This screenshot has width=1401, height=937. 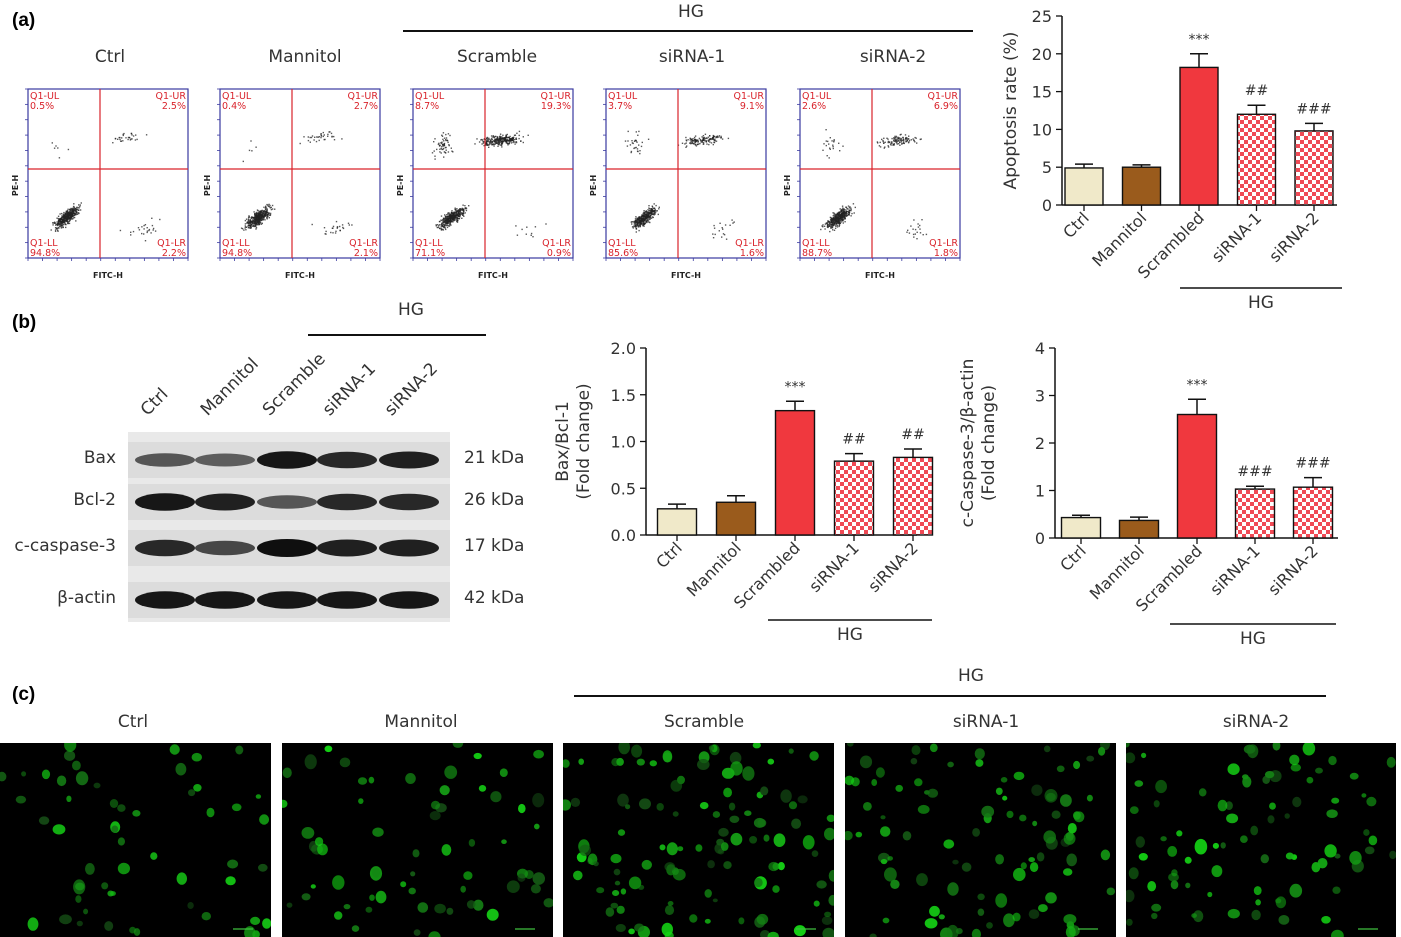 I want to click on chartB-xlabel-3: siRNA-1, so click(x=834, y=567).